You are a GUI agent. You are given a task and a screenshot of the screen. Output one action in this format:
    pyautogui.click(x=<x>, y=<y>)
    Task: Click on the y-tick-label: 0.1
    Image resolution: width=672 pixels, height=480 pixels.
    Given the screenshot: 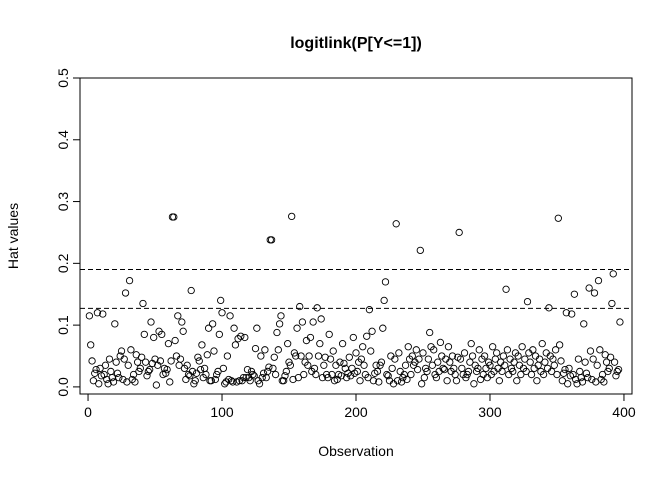 What is the action you would take?
    pyautogui.click(x=63, y=325)
    